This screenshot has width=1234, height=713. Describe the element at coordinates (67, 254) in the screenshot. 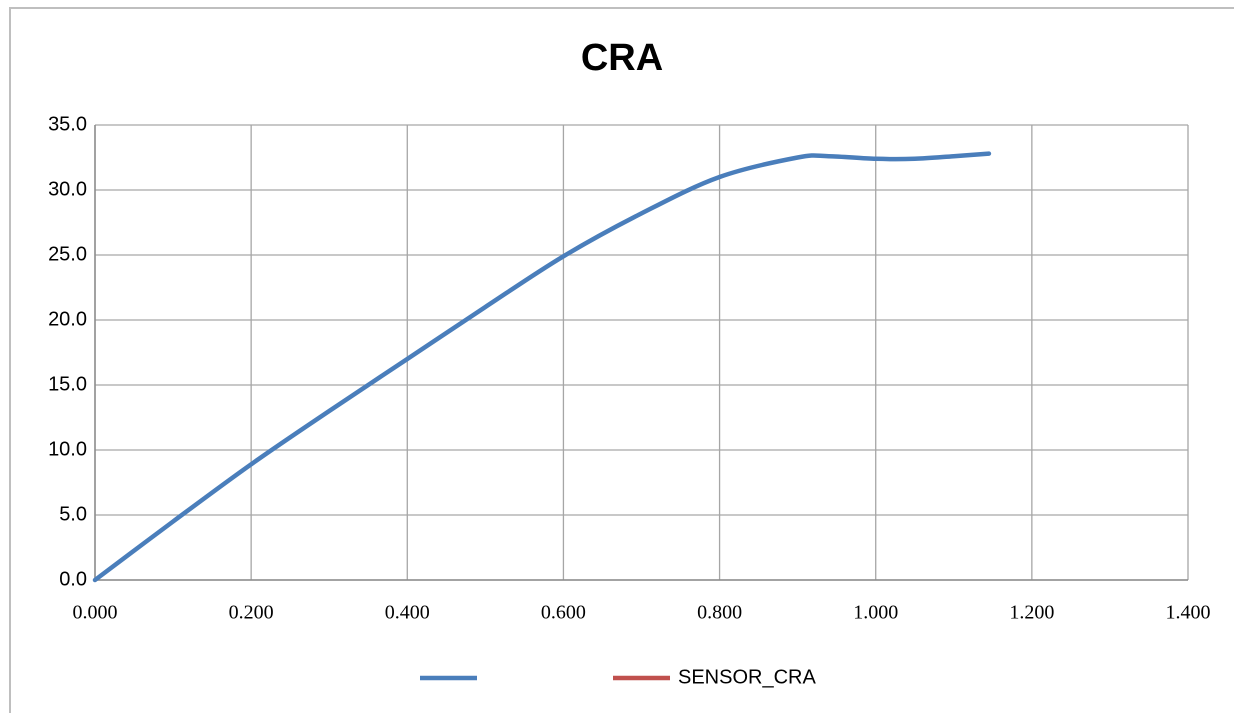

I see `y-tick-label: 25.0` at that location.